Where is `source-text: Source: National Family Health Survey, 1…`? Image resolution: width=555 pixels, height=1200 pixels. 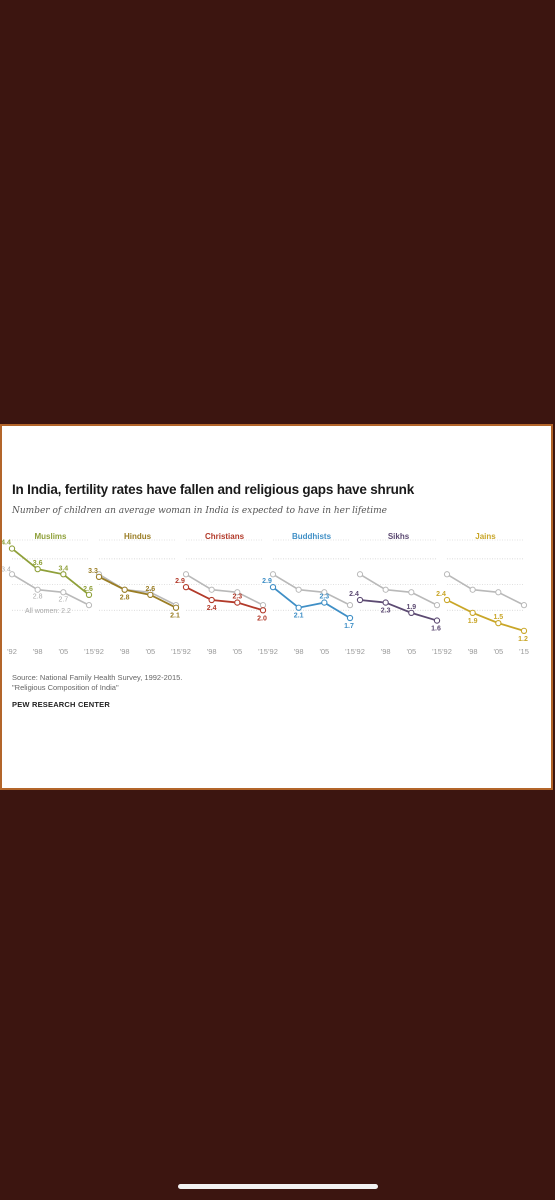 source-text: Source: National Family Health Survey, 1… is located at coordinates (97, 677).